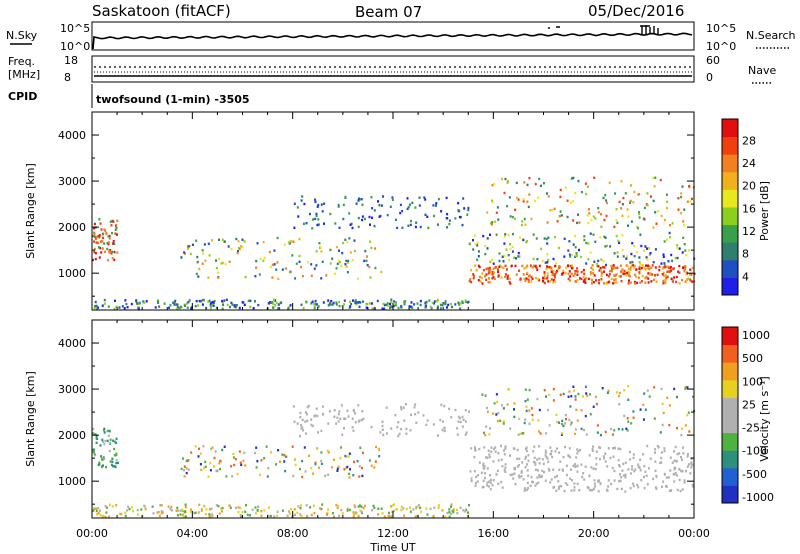 The width and height of the screenshot is (800, 554). I want to click on nave-tick-bottom: 0, so click(709, 77).